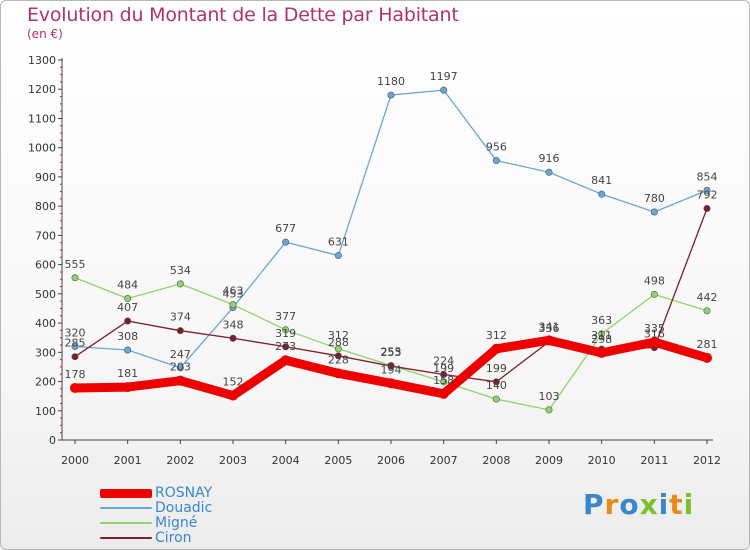  I want to click on data-label-douadic: 453, so click(233, 294).